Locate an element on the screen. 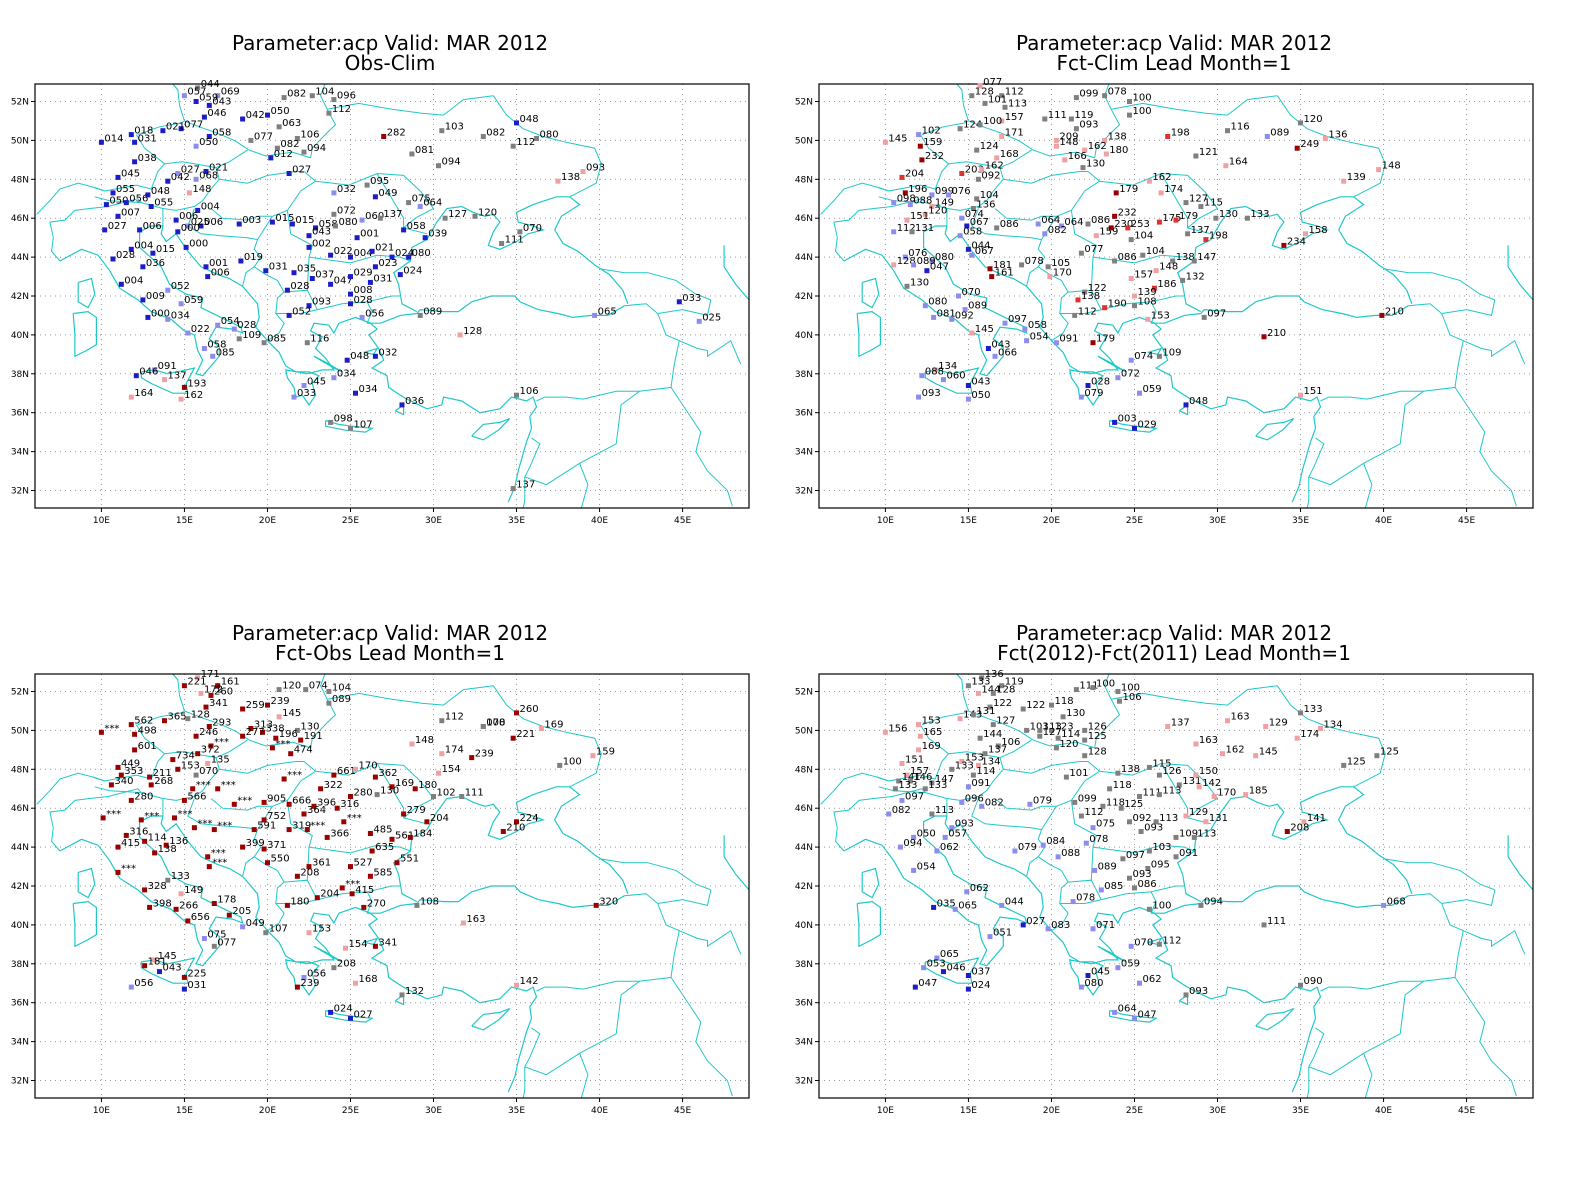  lat-tick-label: 44N is located at coordinates (20, 258).